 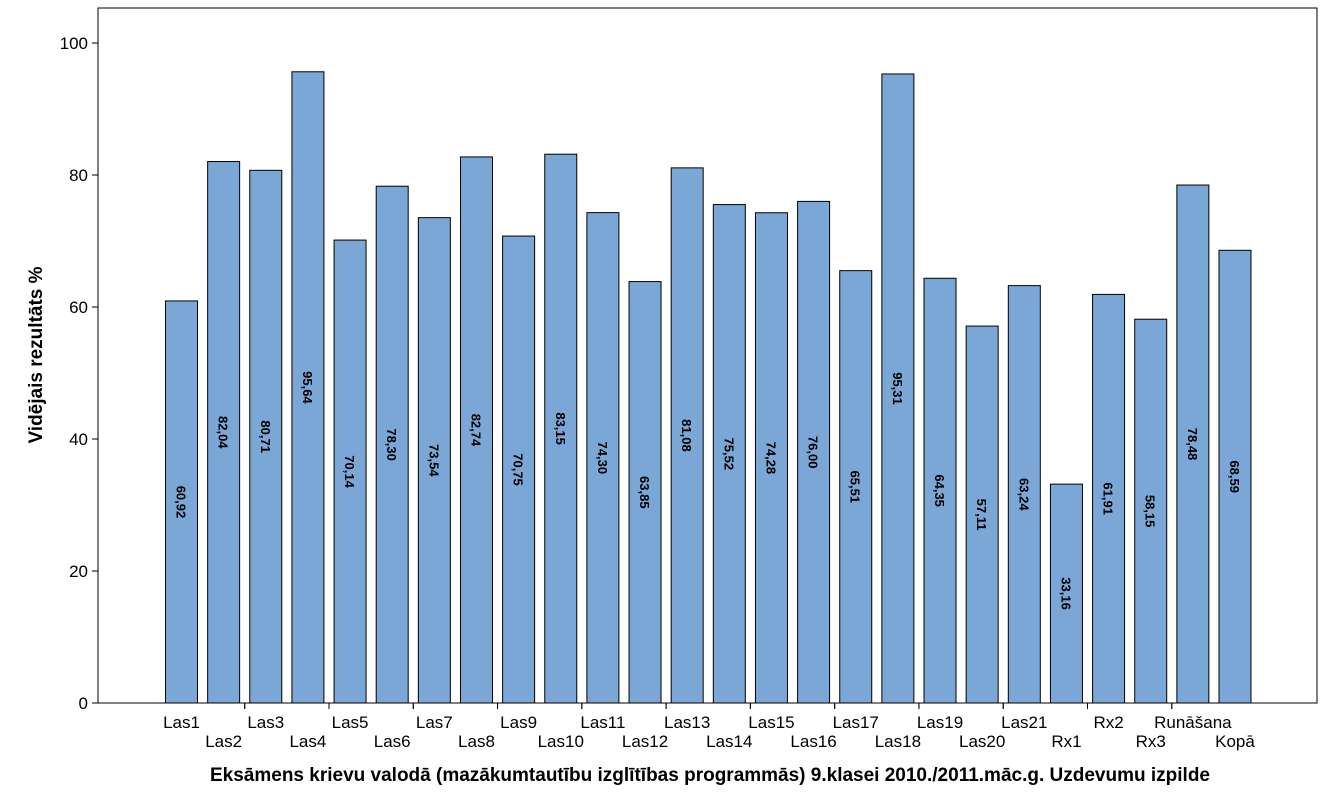 What do you see at coordinates (181, 722) in the screenshot?
I see `x-category-label: Las1` at bounding box center [181, 722].